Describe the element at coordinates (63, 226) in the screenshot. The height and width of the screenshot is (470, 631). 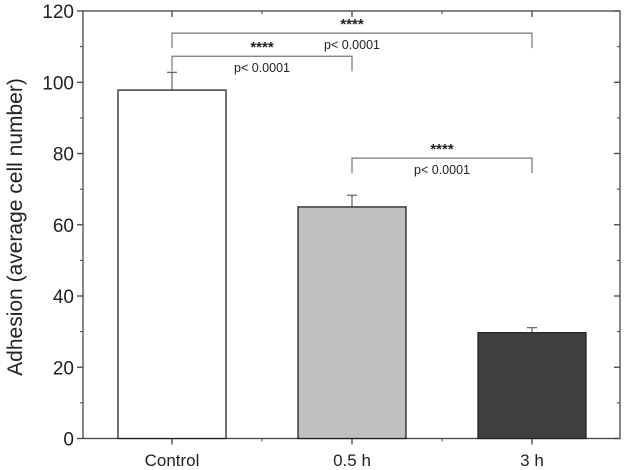
I see `y-tick-label: 60` at that location.